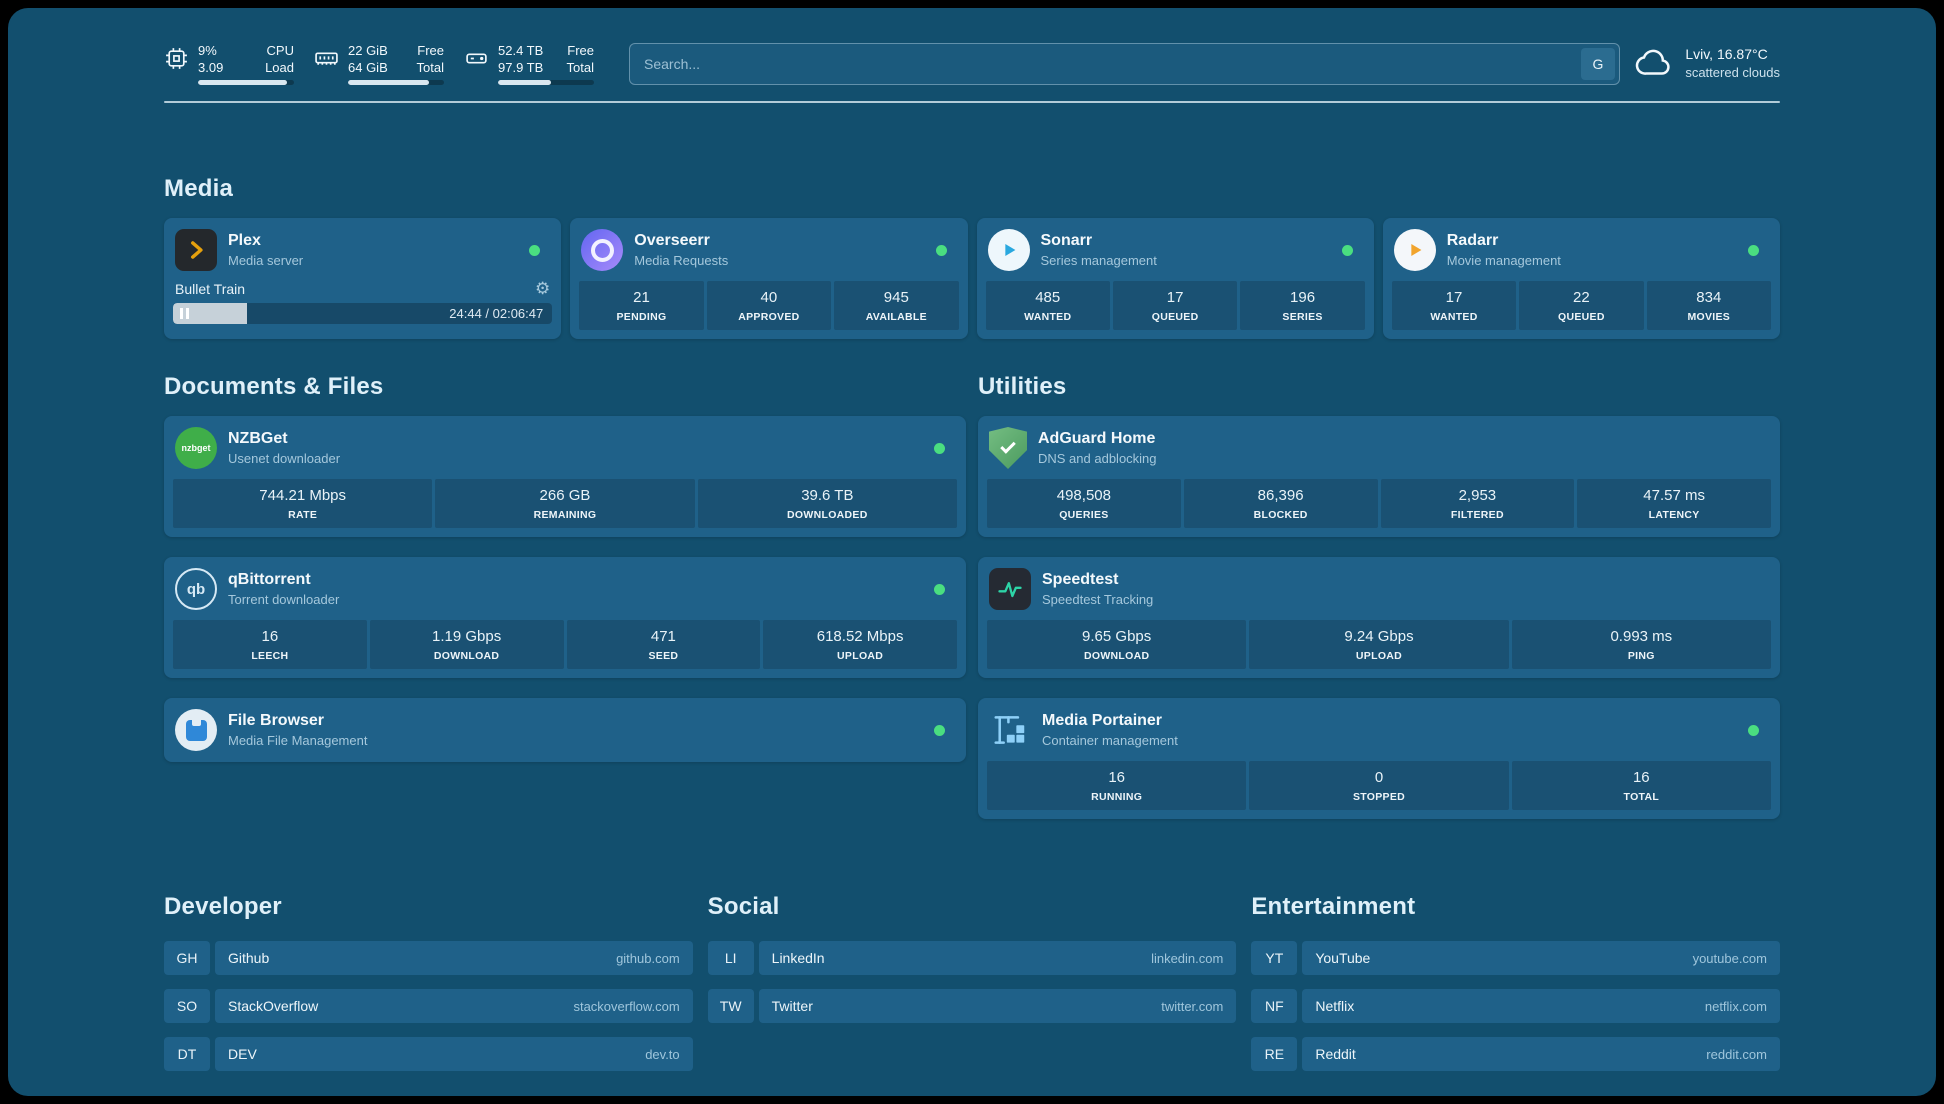 The width and height of the screenshot is (1944, 1104). Describe the element at coordinates (997, 958) in the screenshot. I see `bookmark-link: LinkedIn linkedin.com` at that location.